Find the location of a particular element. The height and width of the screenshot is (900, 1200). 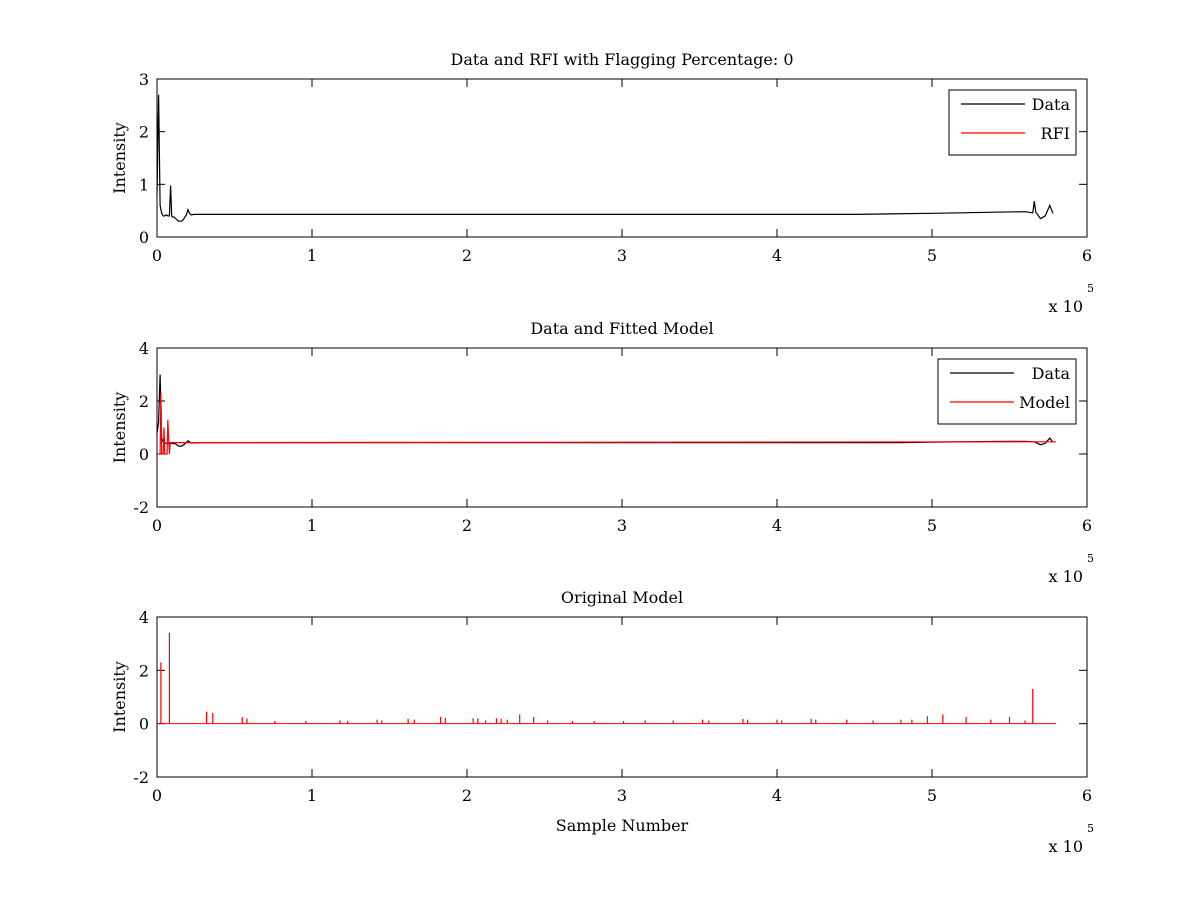

legend-label: Model is located at coordinates (1044, 402).